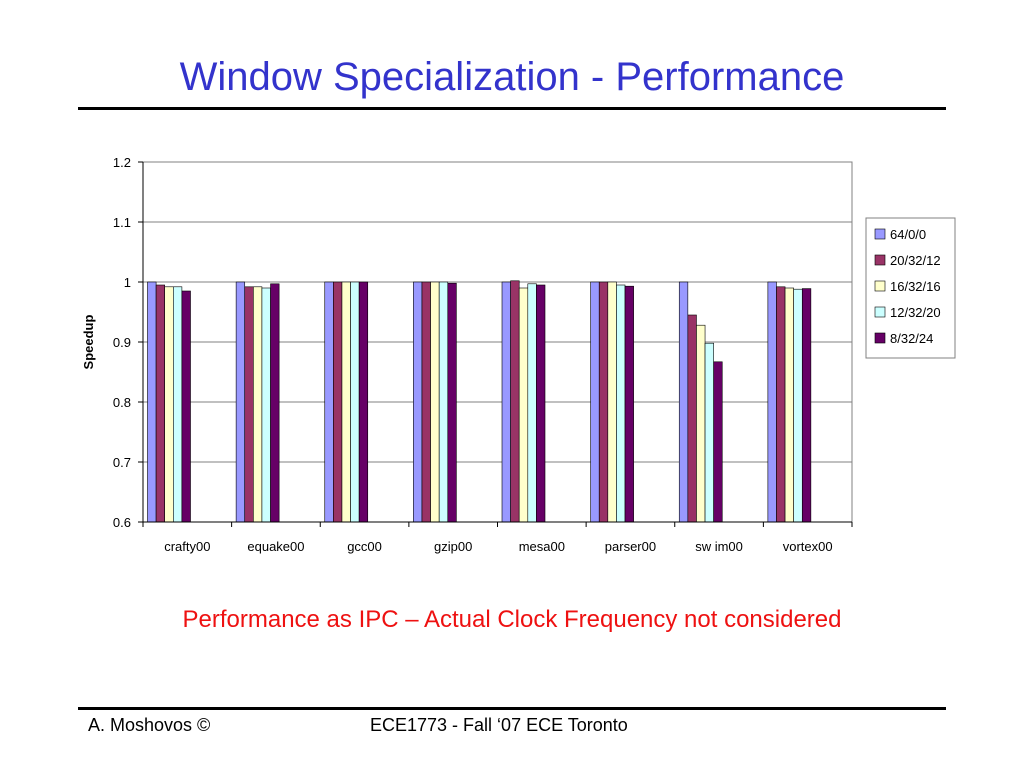 Image resolution: width=1024 pixels, height=768 pixels. Describe the element at coordinates (719, 546) in the screenshot. I see `x-tick-label: sw im00` at that location.